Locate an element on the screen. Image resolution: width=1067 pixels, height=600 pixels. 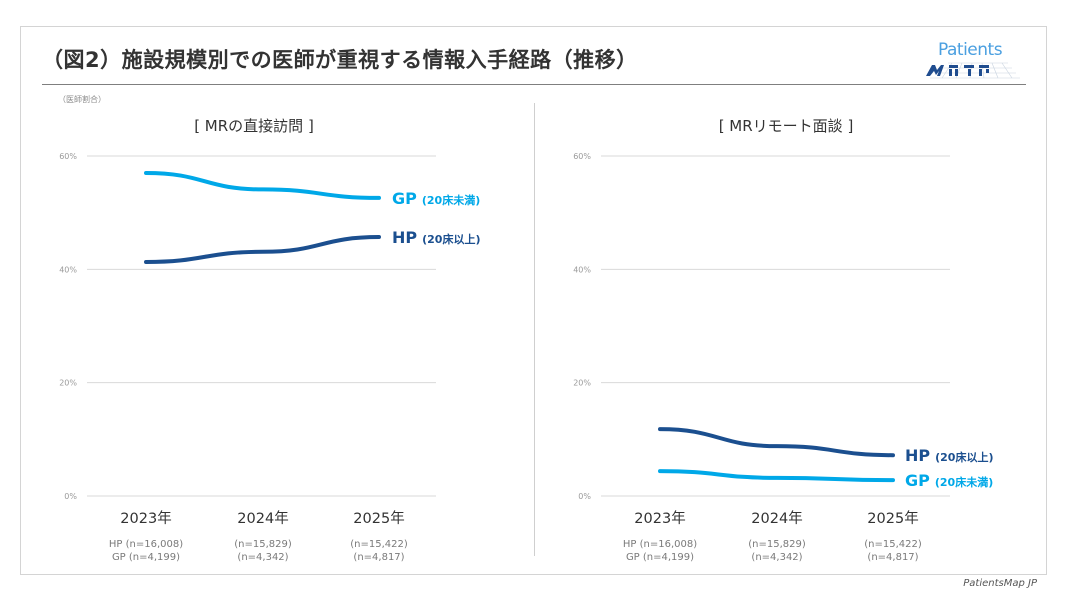
map-grid-logo-icon is located at coordinates (973, 70).